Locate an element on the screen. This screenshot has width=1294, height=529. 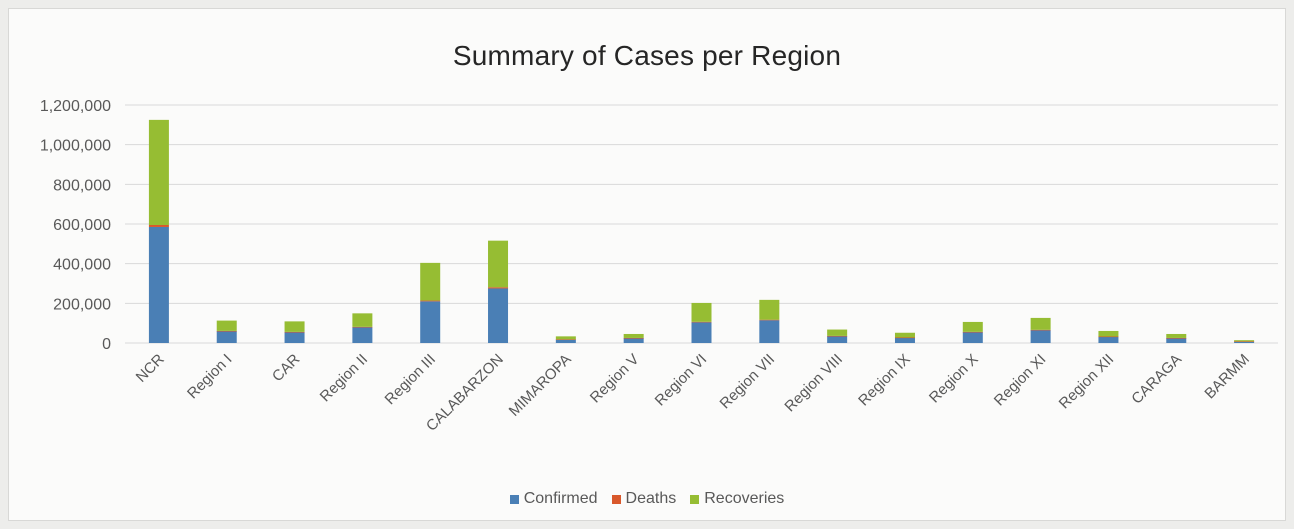
x-tick-label: Region IX is located at coordinates (884, 380).